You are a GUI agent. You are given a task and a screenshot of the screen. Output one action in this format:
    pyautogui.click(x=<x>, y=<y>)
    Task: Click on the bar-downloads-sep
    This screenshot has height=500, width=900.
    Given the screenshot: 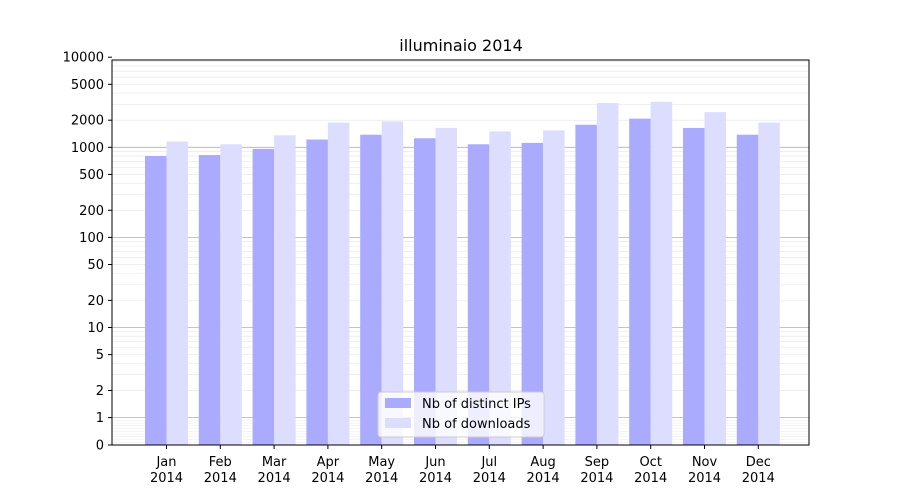 What is the action you would take?
    pyautogui.click(x=607, y=274)
    